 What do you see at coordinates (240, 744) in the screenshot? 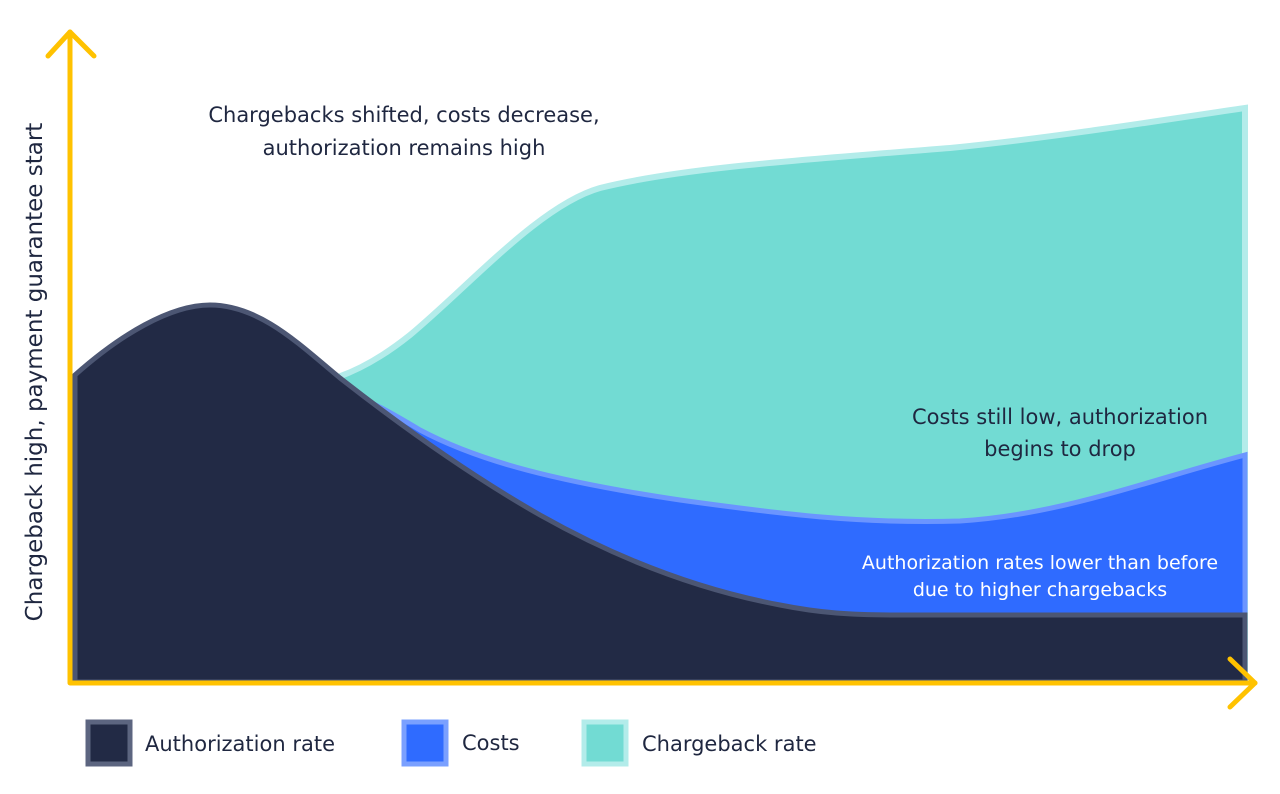
I see `legend-label: Authorization rate` at bounding box center [240, 744].